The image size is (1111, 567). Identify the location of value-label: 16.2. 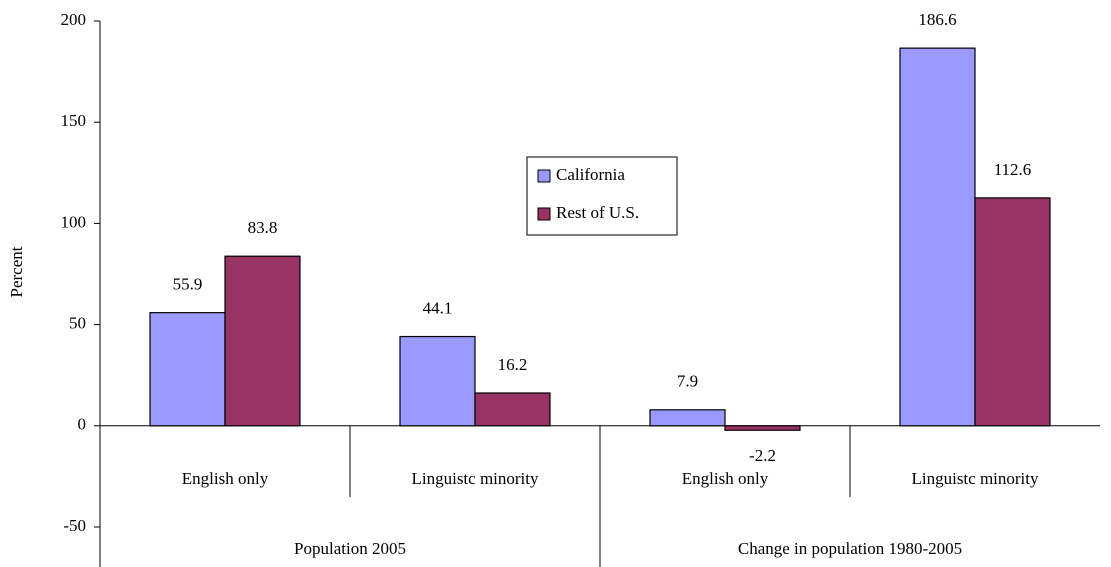
(513, 364).